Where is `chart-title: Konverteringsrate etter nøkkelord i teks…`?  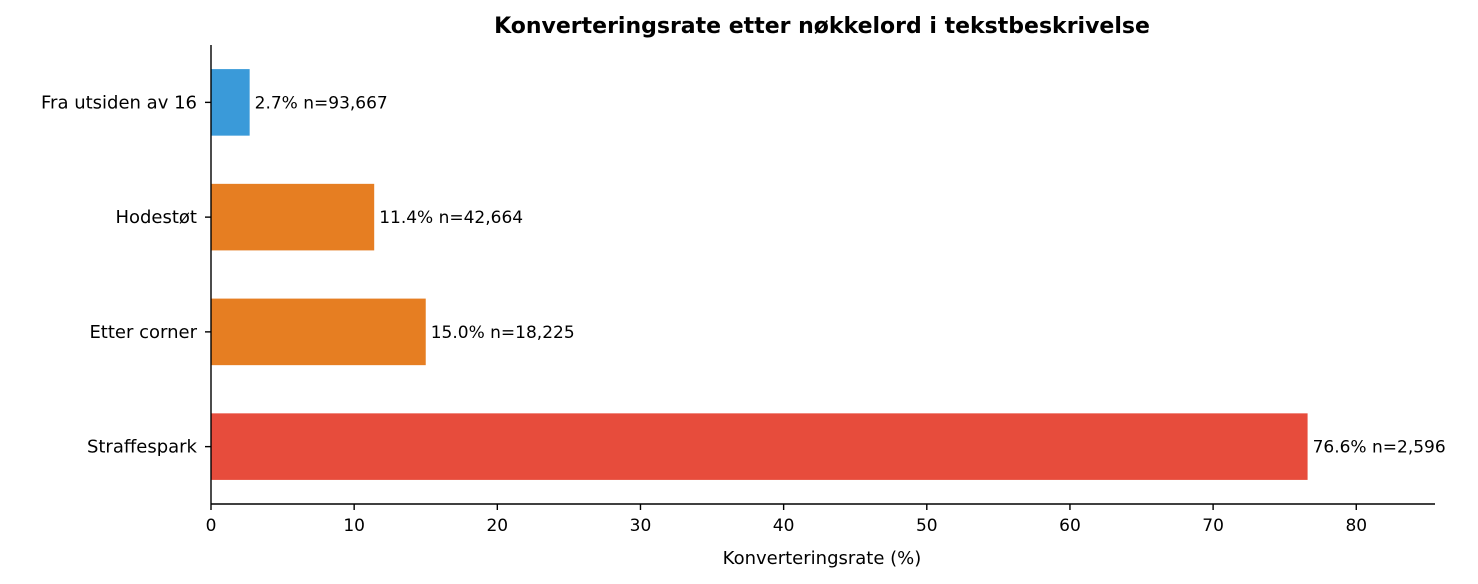 chart-title: Konverteringsrate etter nøkkelord i teks… is located at coordinates (822, 26).